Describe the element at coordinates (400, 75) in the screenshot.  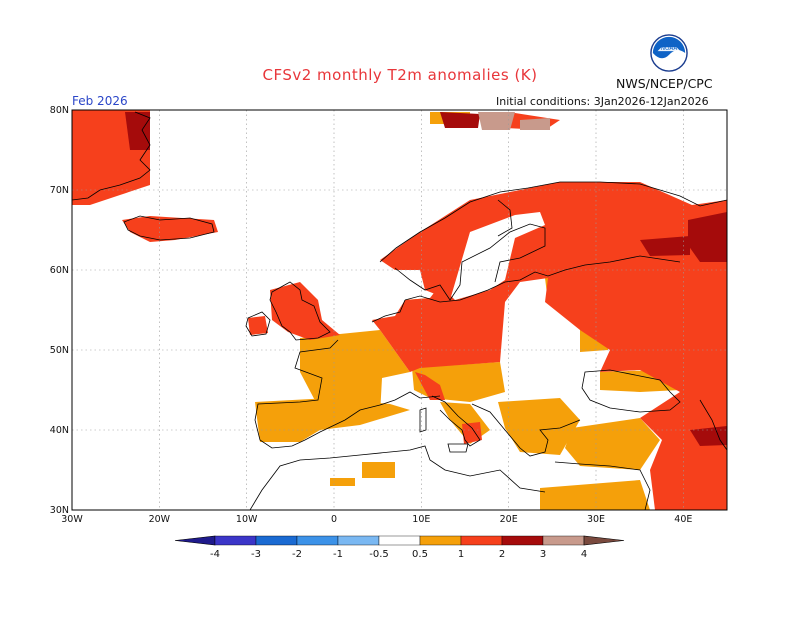
I see `map-title: CFSv2 monthly T2m anomalies (K)` at that location.